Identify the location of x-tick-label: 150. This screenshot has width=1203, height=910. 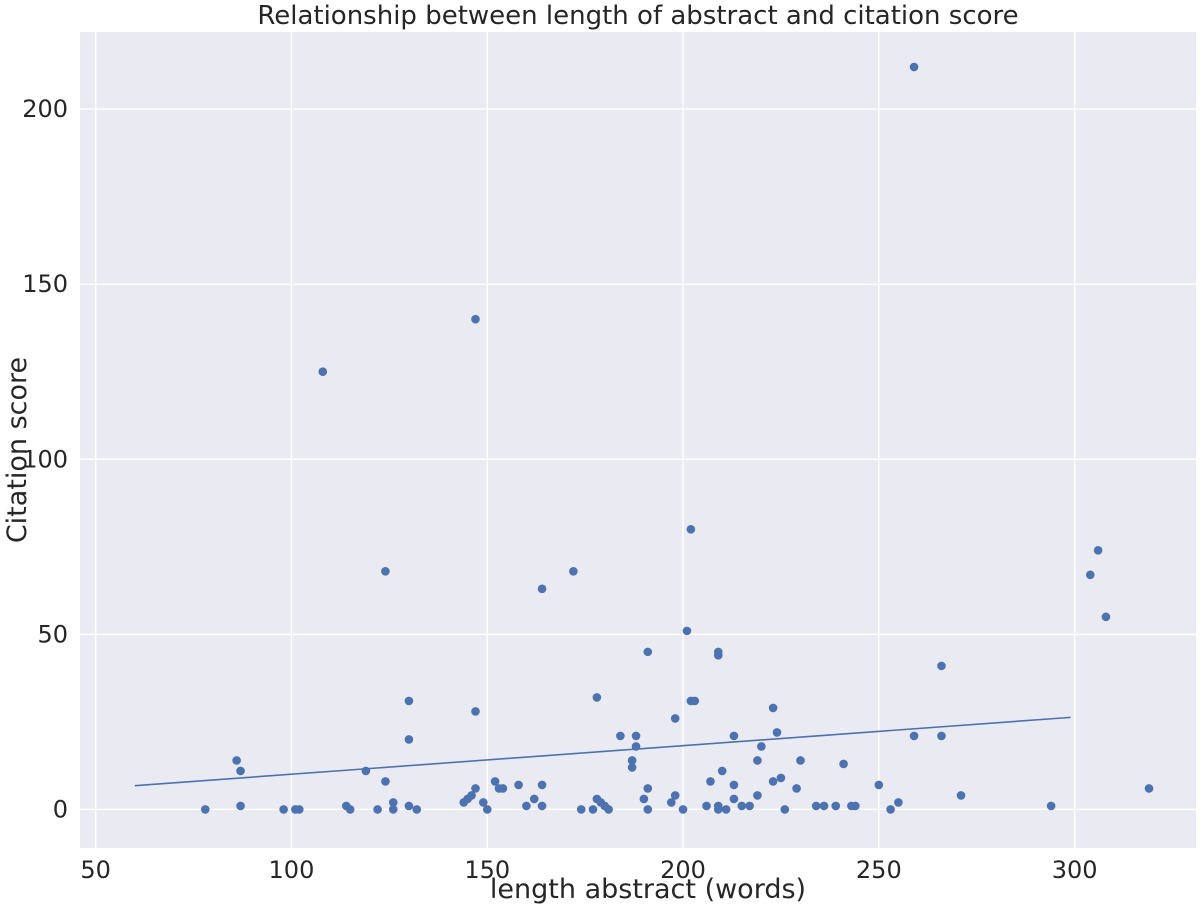
(487, 870).